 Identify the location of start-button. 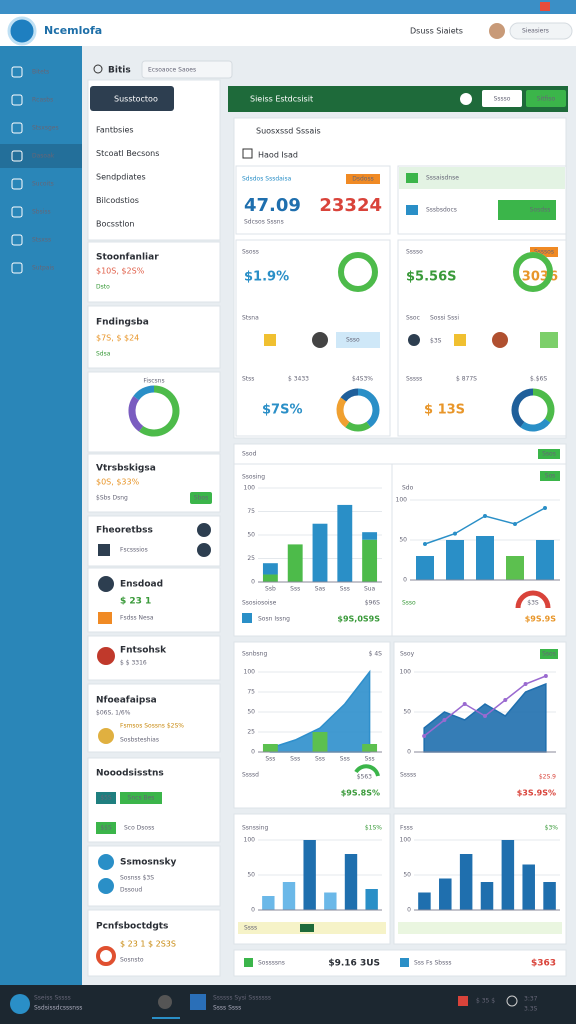
(20, 1004).